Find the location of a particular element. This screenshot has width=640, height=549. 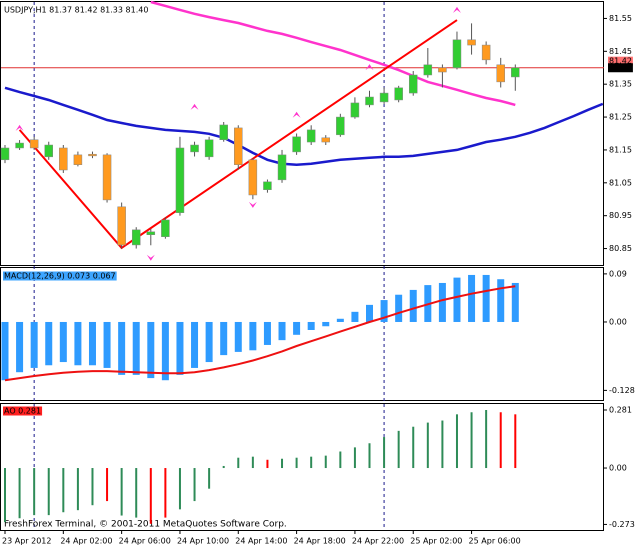

bid-tag: 81.40 is located at coordinates (620, 67).